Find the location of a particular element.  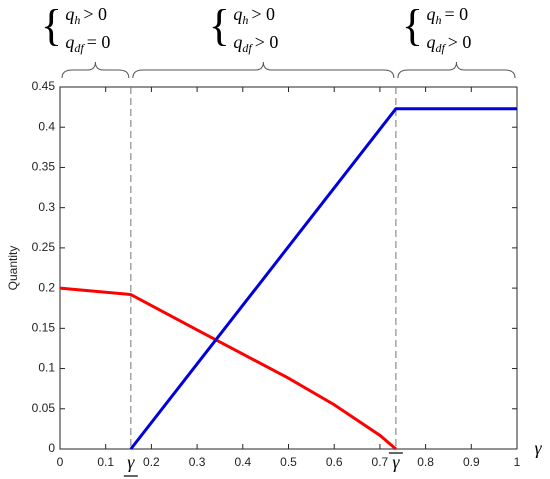

x-tick-label: 0.8 is located at coordinates (425, 462).